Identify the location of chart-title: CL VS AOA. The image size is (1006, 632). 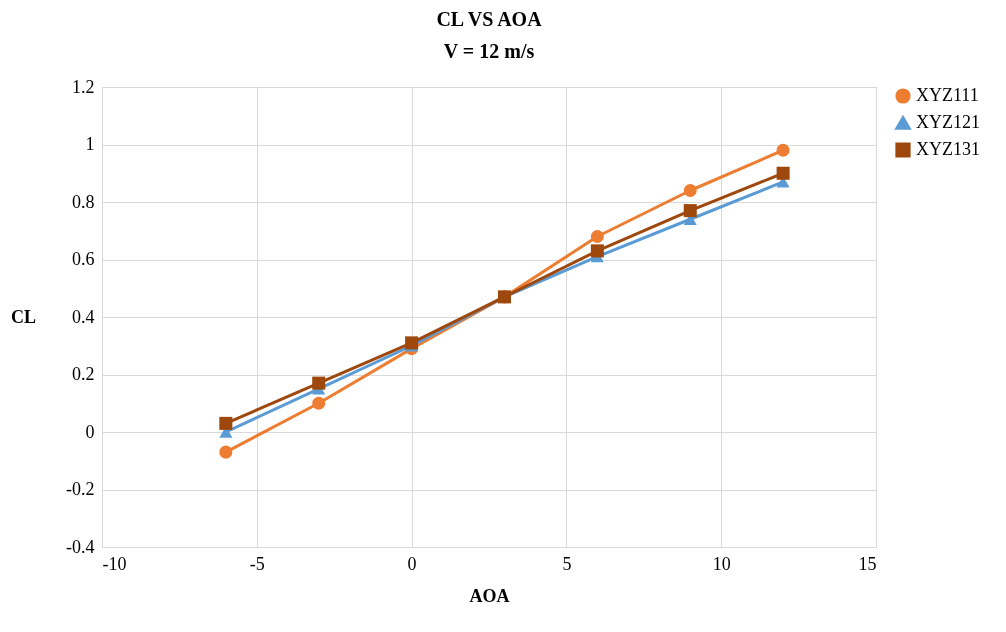
(489, 19).